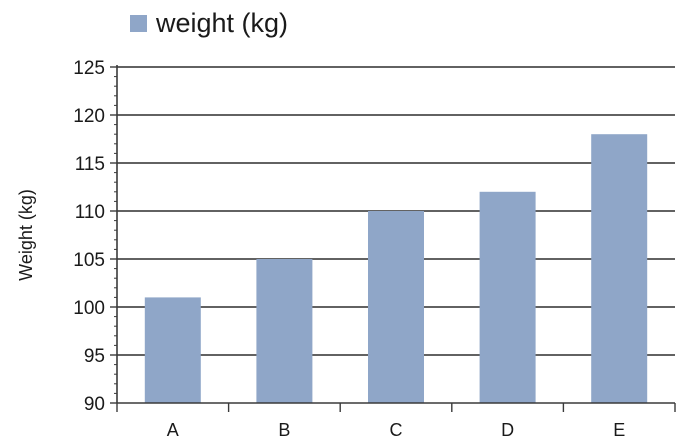 This screenshot has height=443, width=680. I want to click on y-tick-label: 115, so click(90, 164).